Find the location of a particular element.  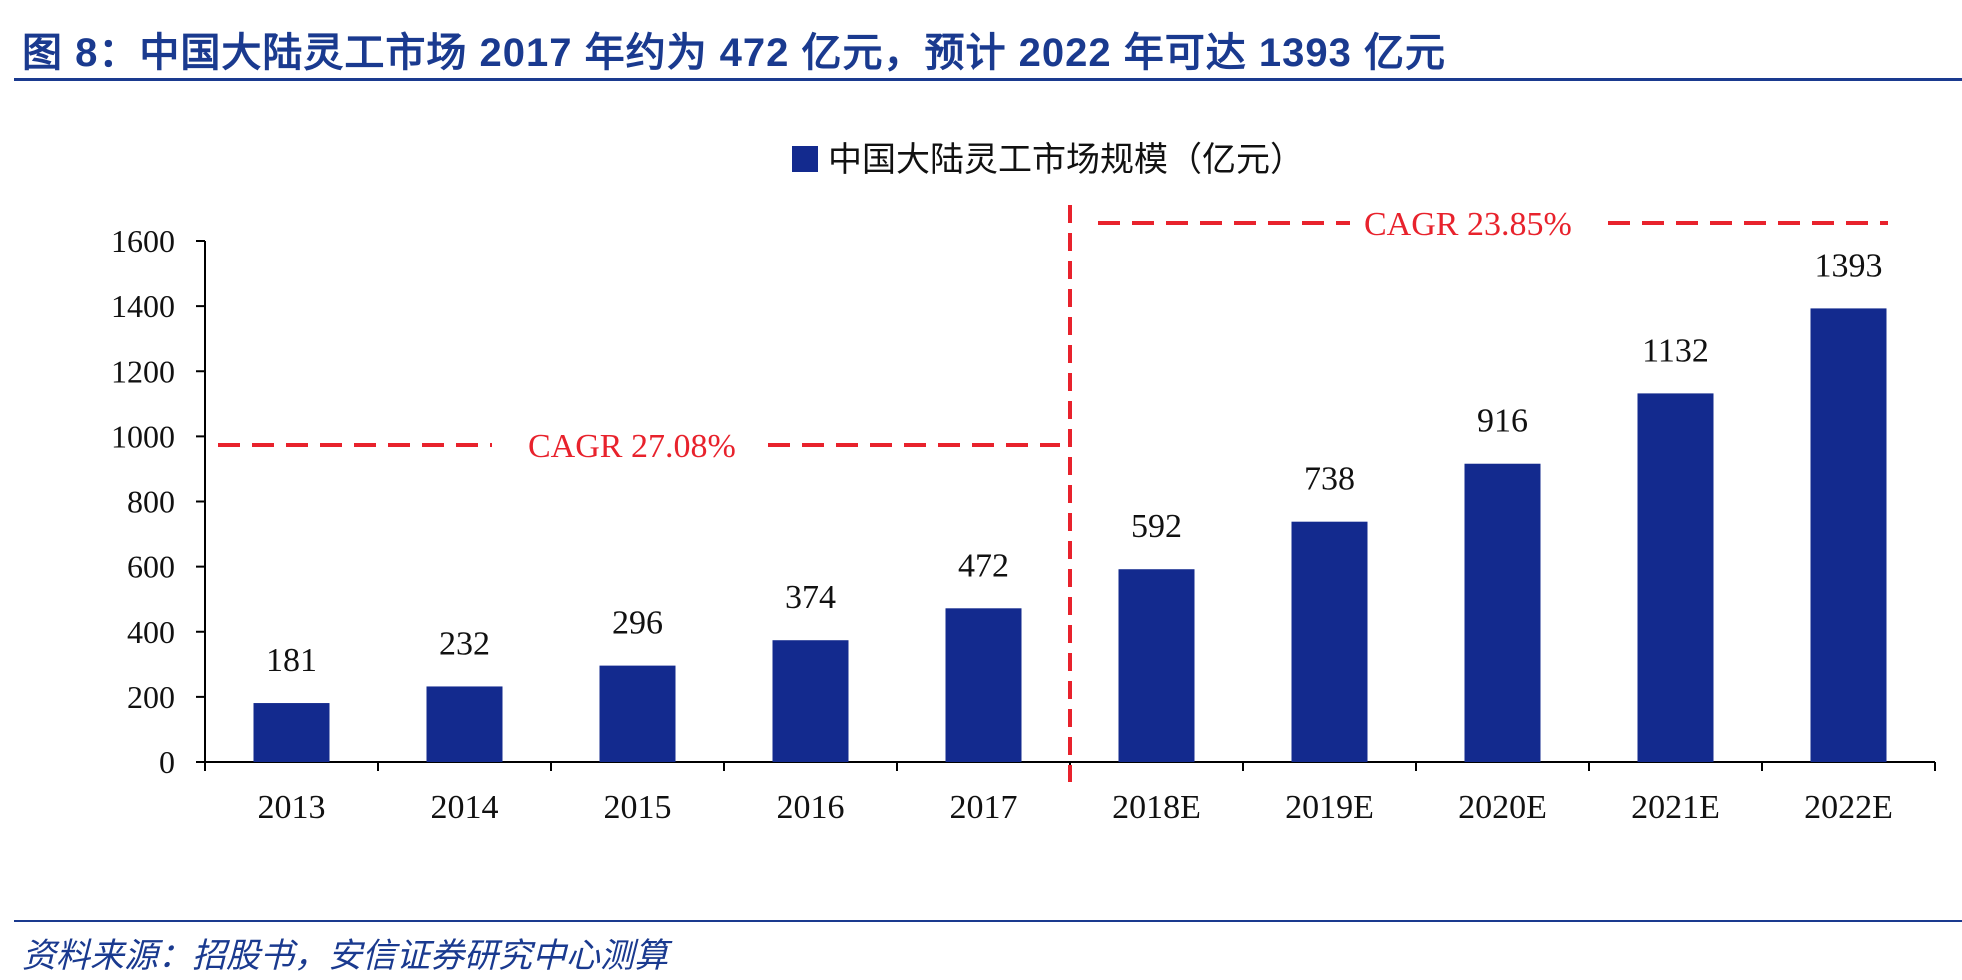

y-tick-label: 0 is located at coordinates (167, 762).